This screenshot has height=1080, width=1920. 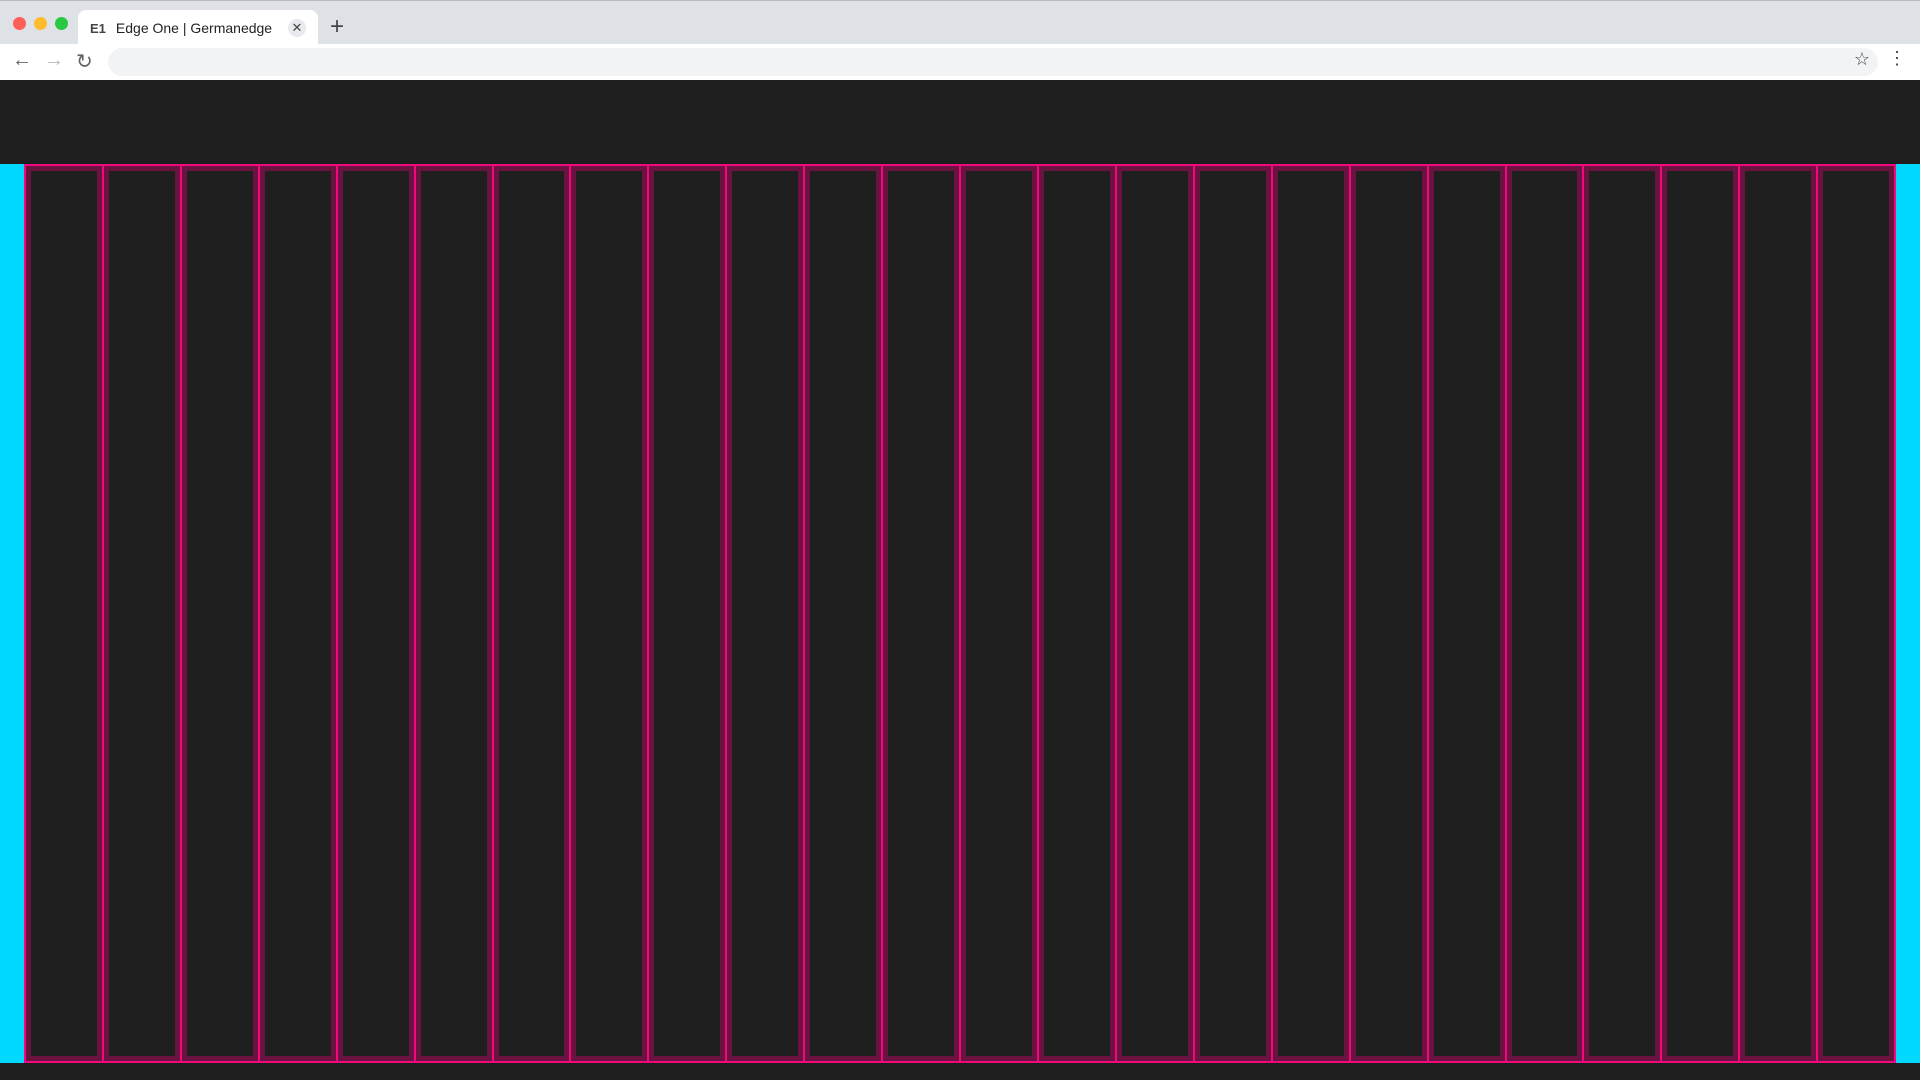 I want to click on new-tab-button: +, so click(x=337, y=26).